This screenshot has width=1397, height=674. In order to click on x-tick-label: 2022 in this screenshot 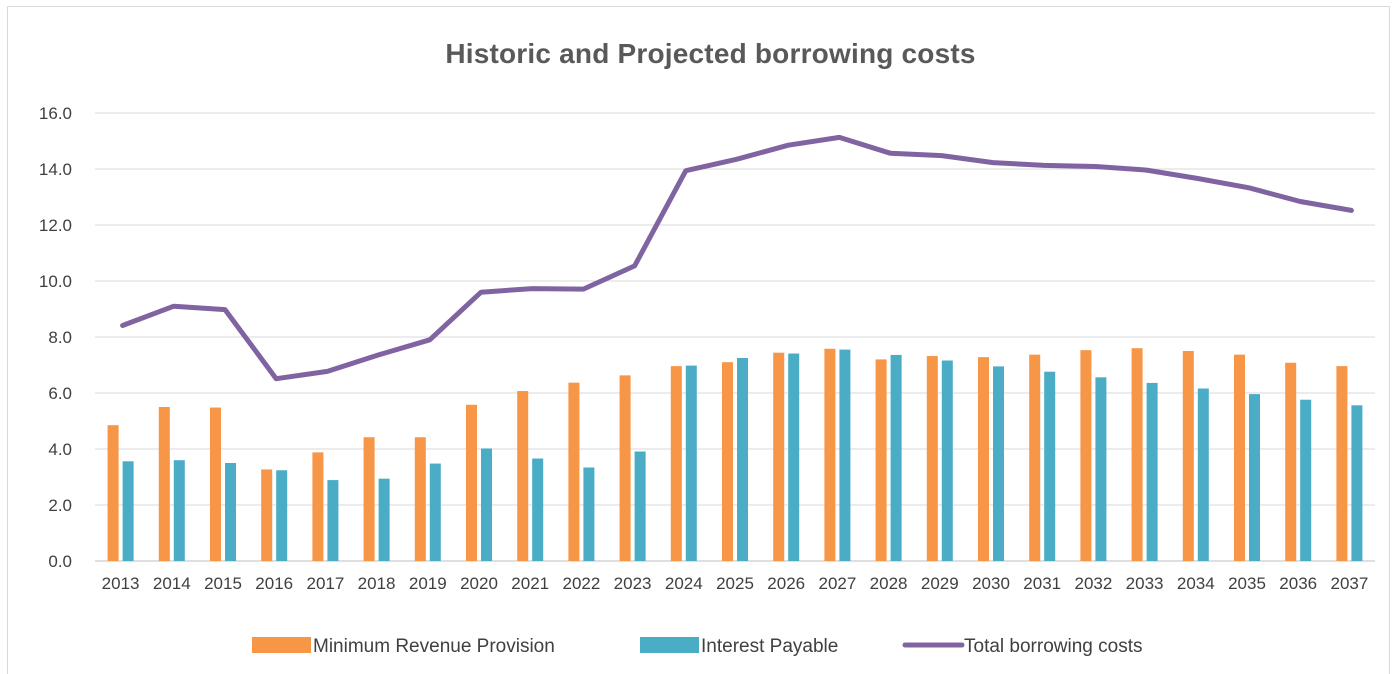, I will do `click(581, 583)`.